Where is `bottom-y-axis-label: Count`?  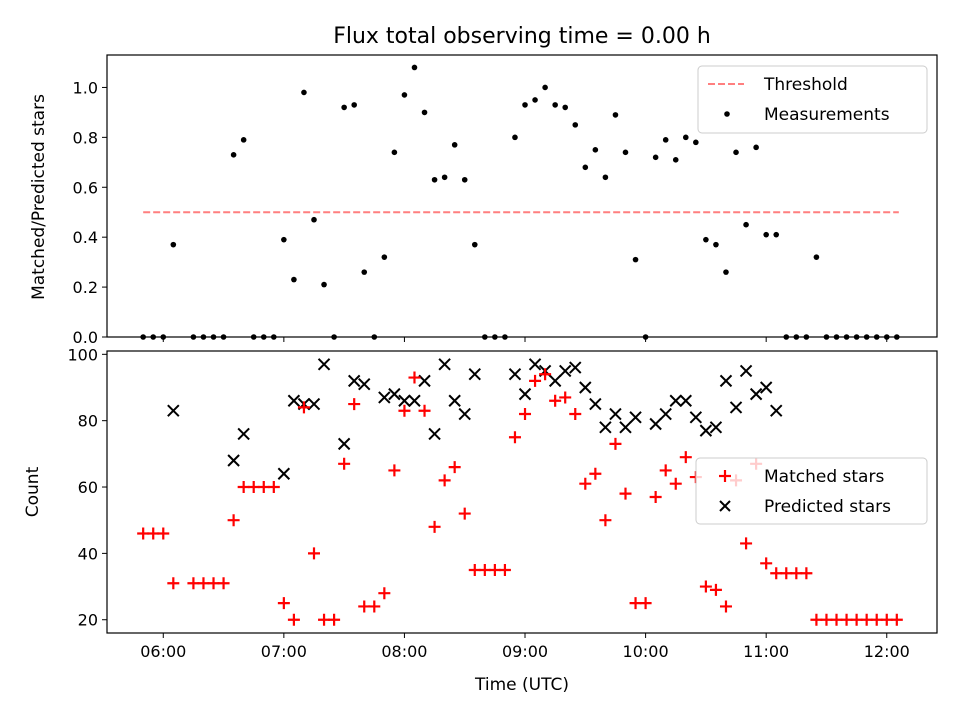 bottom-y-axis-label: Count is located at coordinates (33, 491).